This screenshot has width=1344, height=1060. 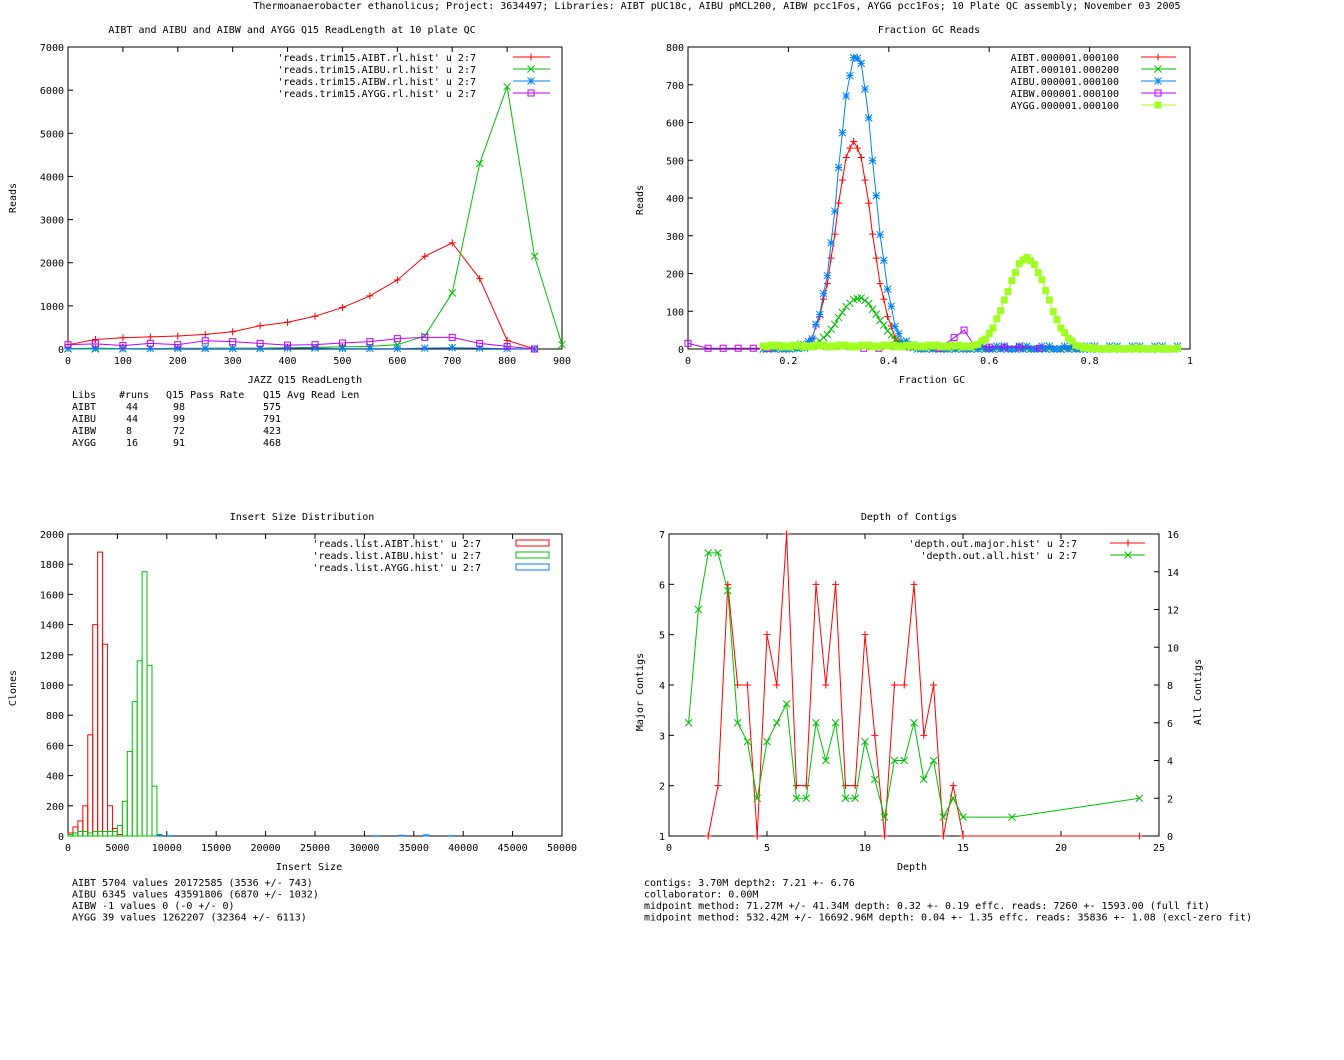 I want to click on stats-line: AIBT 5704 values 20172585 (3536 +/- 743), so click(x=192, y=883).